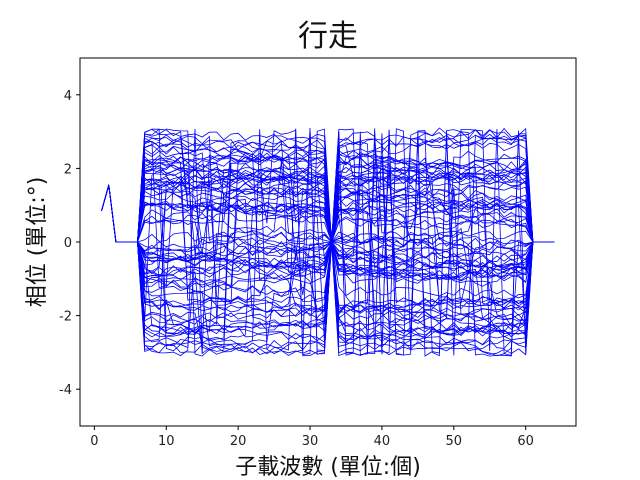 The width and height of the screenshot is (640, 480). I want to click on x-tick-label: 30, so click(310, 441).